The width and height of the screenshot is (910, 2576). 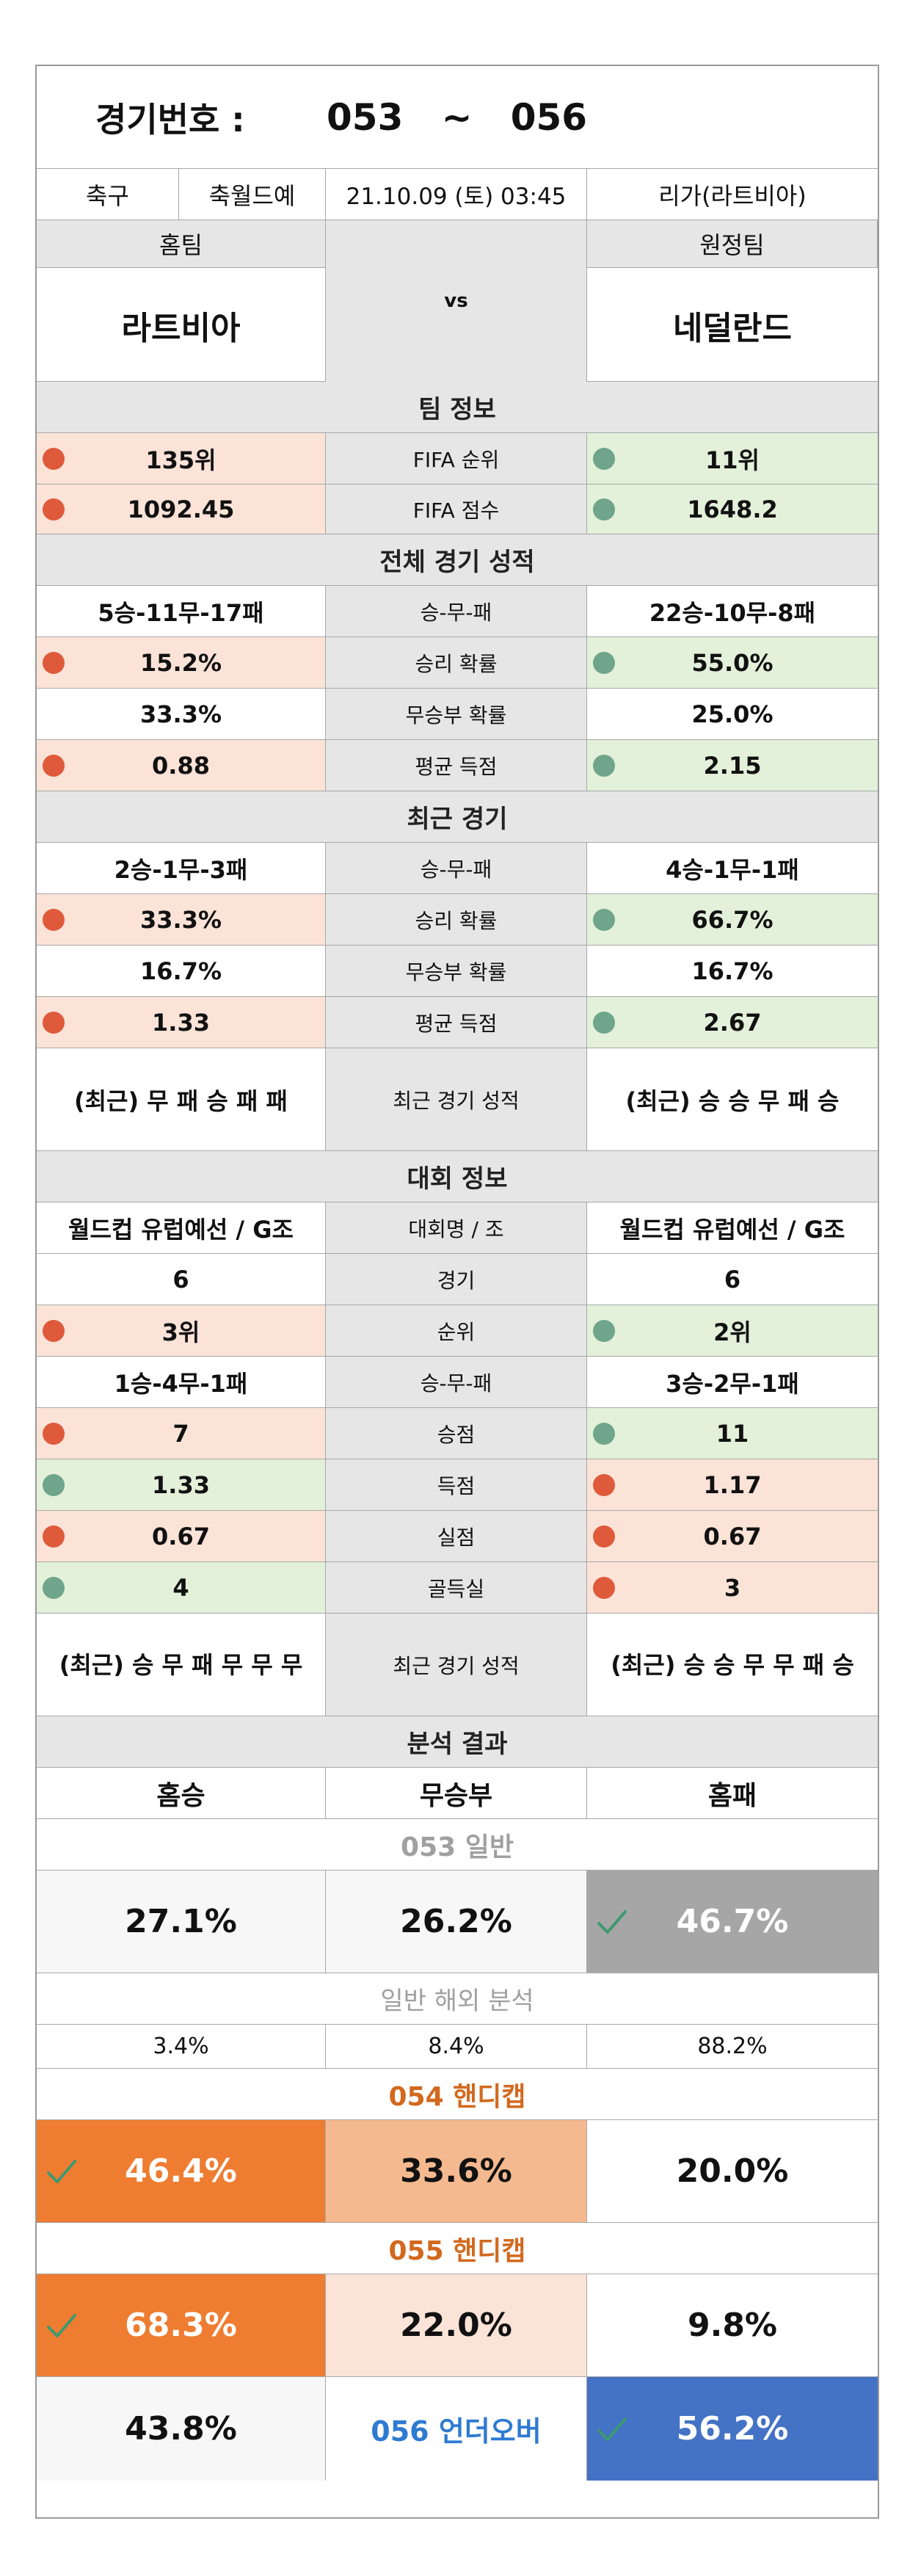 I want to click on h054-home-loss: 20.0%, so click(x=732, y=2171).